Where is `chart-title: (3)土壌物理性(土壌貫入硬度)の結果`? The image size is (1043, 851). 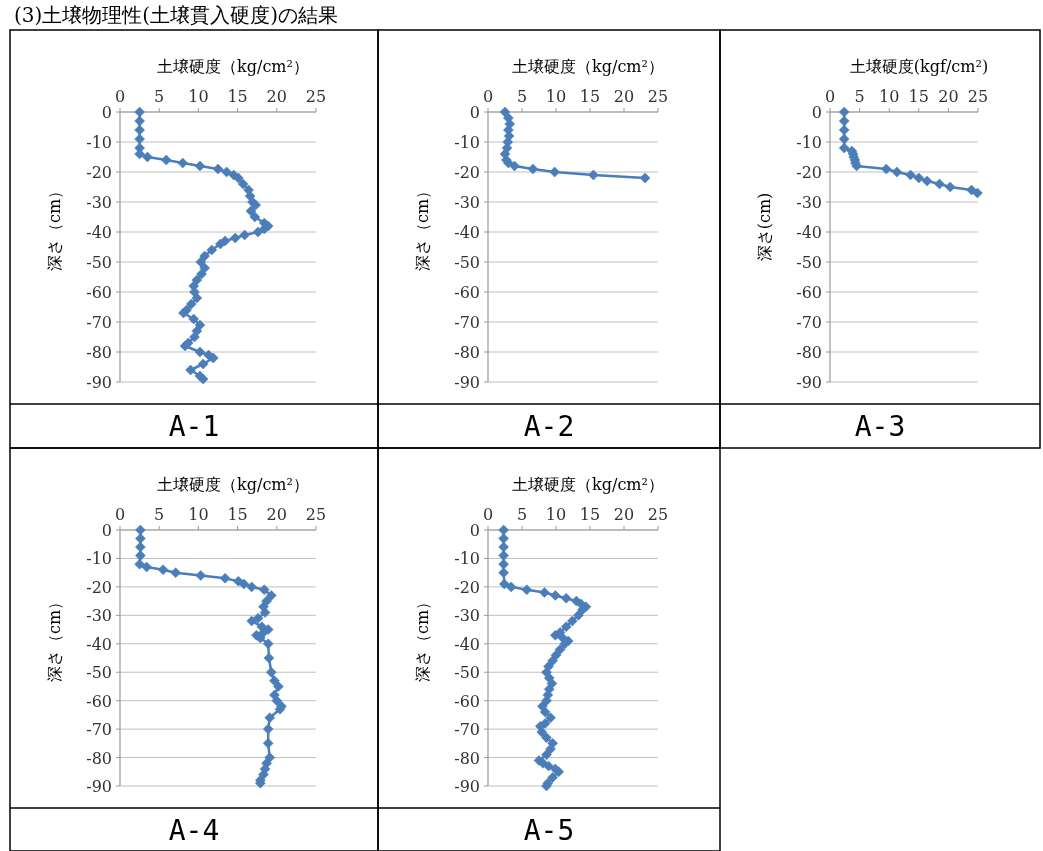
chart-title: (3)土壌物理性(土壌貫入硬度)の結果 is located at coordinates (176, 15).